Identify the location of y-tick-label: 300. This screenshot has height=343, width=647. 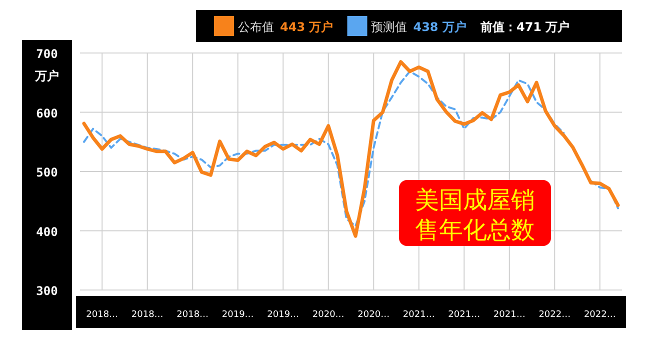
(47, 291).